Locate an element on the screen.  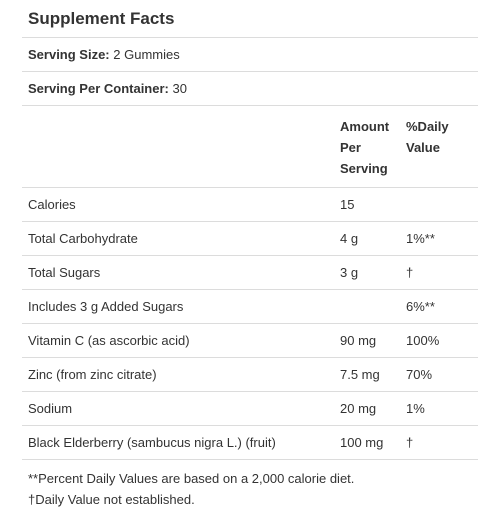
amount-header-line: Amount is located at coordinates (365, 126).